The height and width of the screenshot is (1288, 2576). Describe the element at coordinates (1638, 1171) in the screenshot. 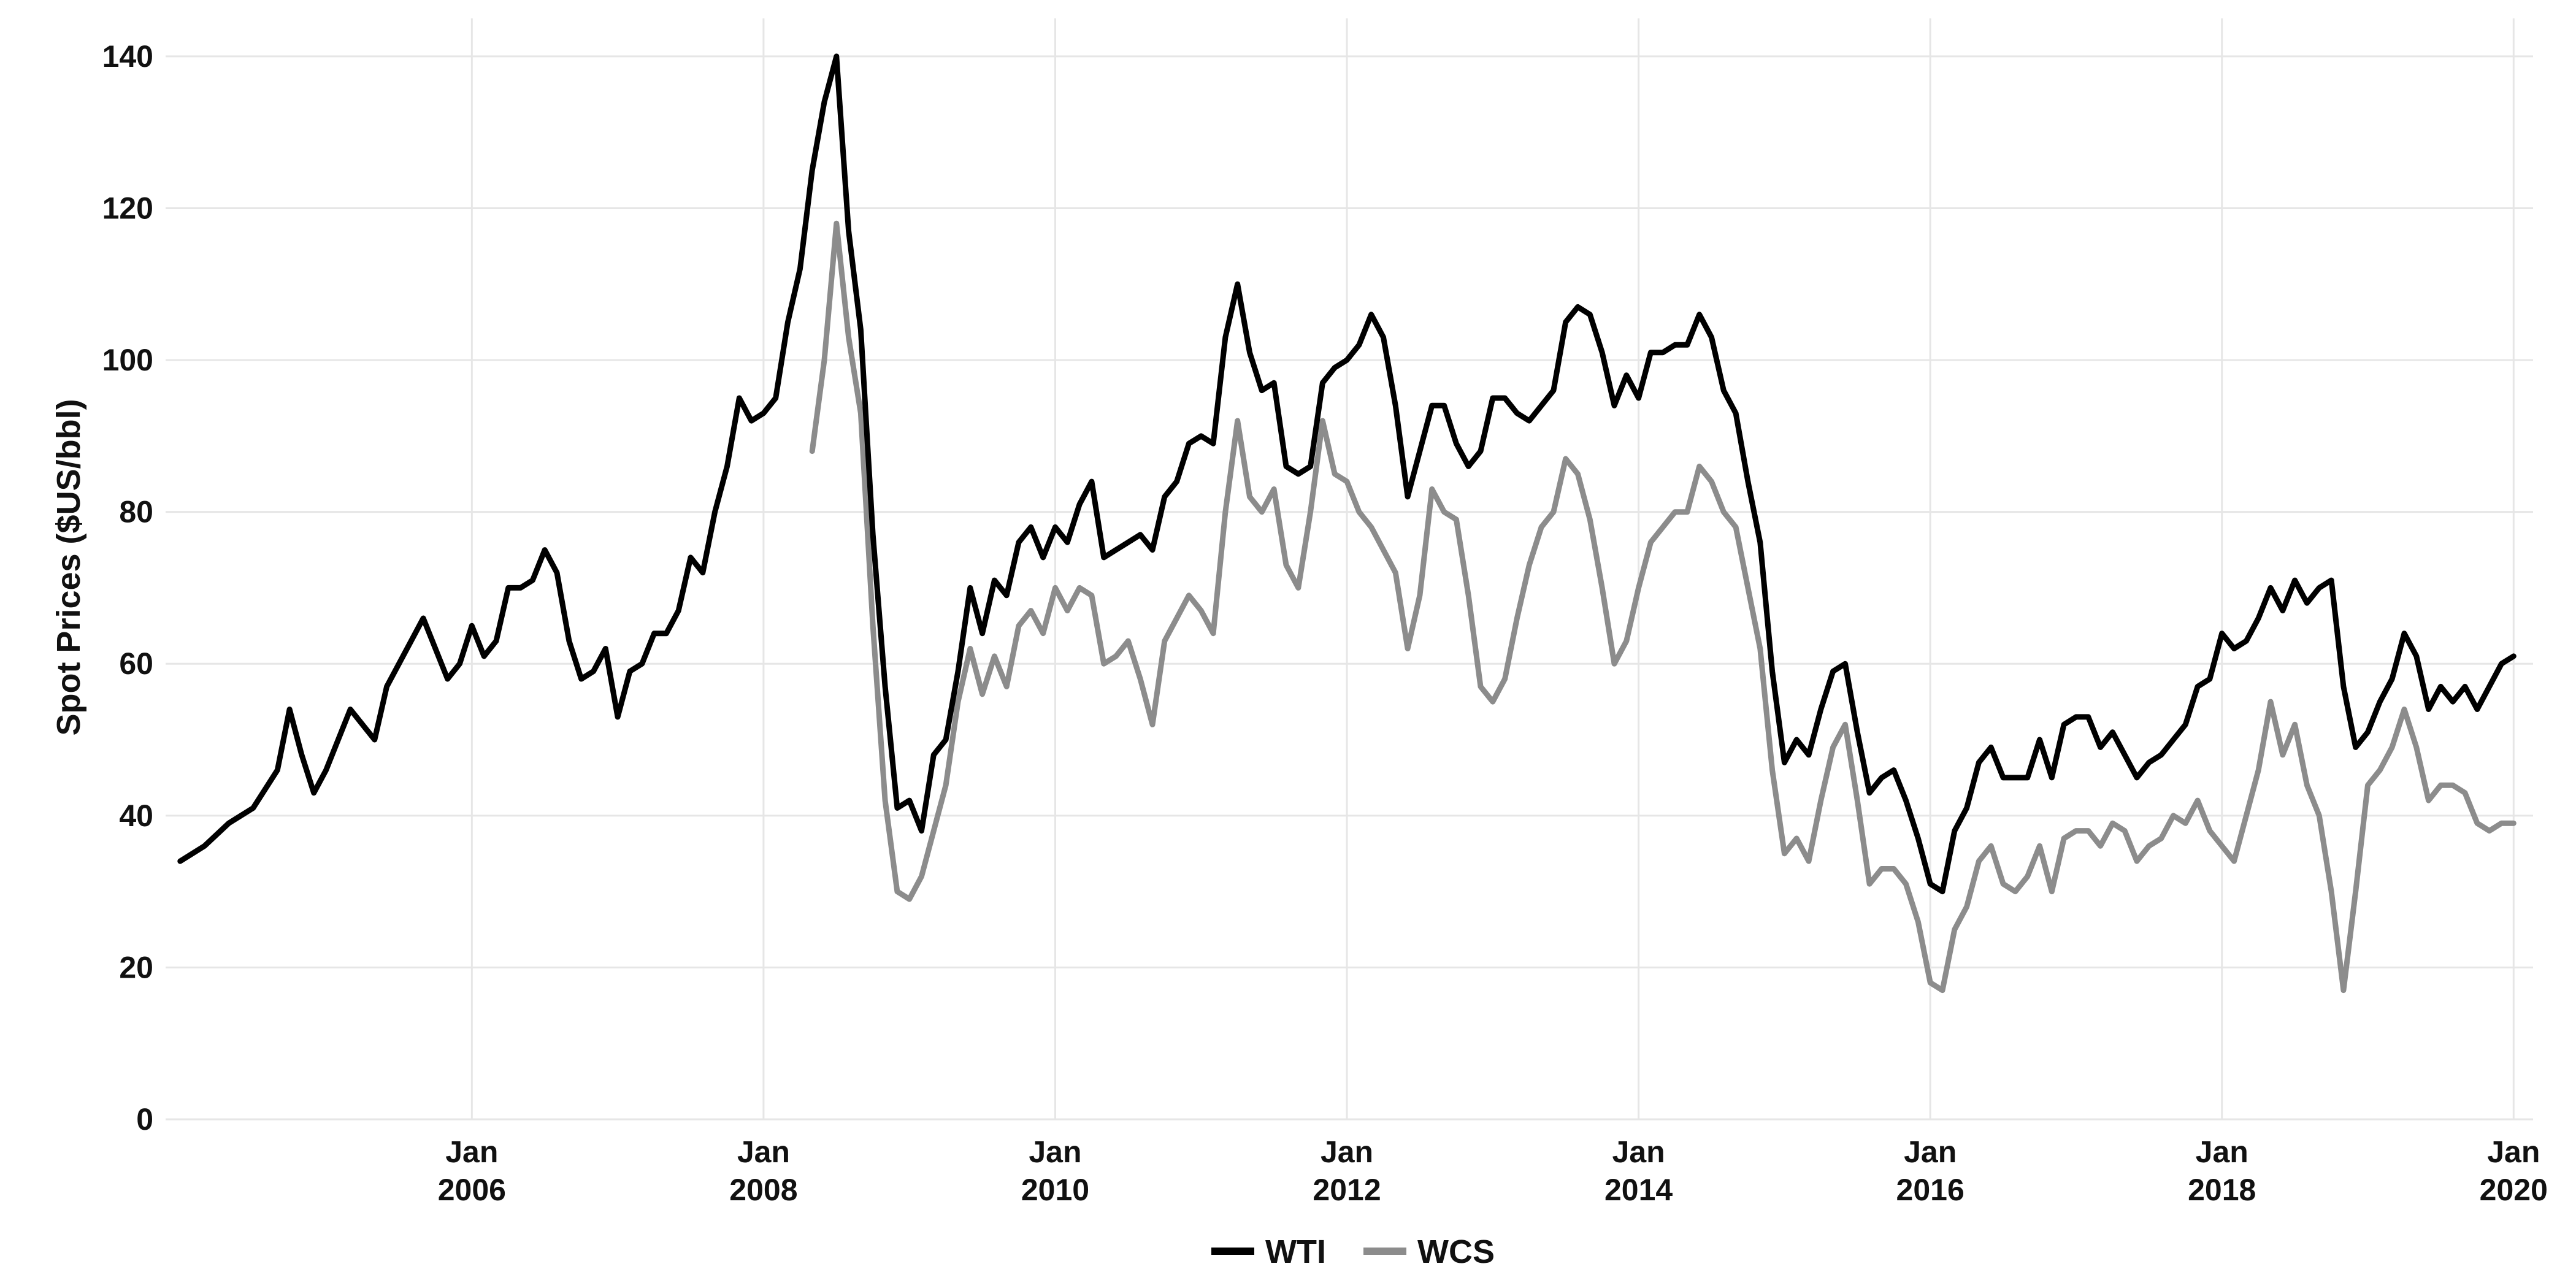

I see `x-tick-label: Jan 2014` at that location.